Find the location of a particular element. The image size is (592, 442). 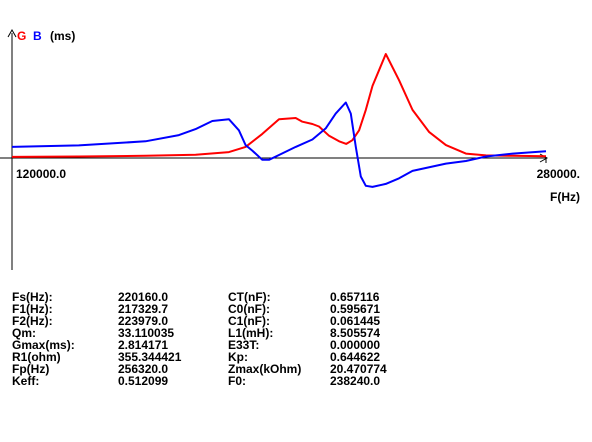

param-value: 0.657116 is located at coordinates (355, 297).